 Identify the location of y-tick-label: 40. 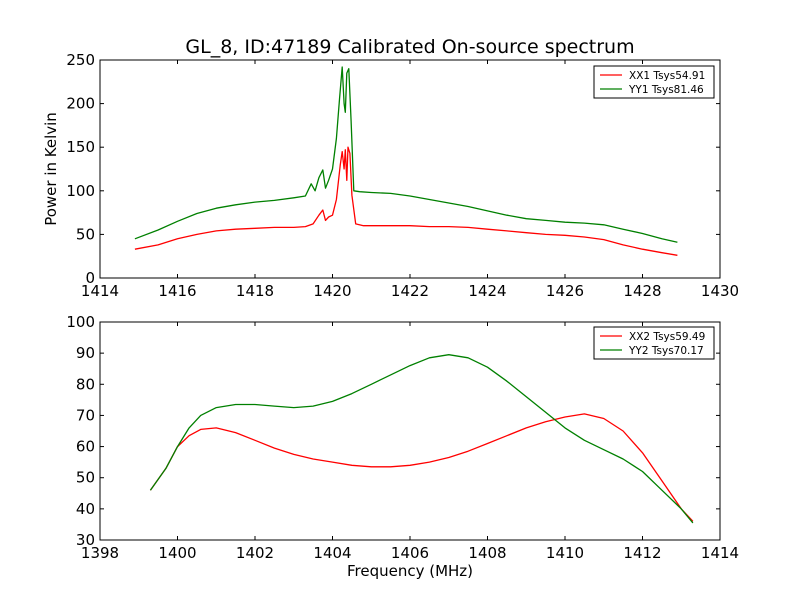
(85, 509).